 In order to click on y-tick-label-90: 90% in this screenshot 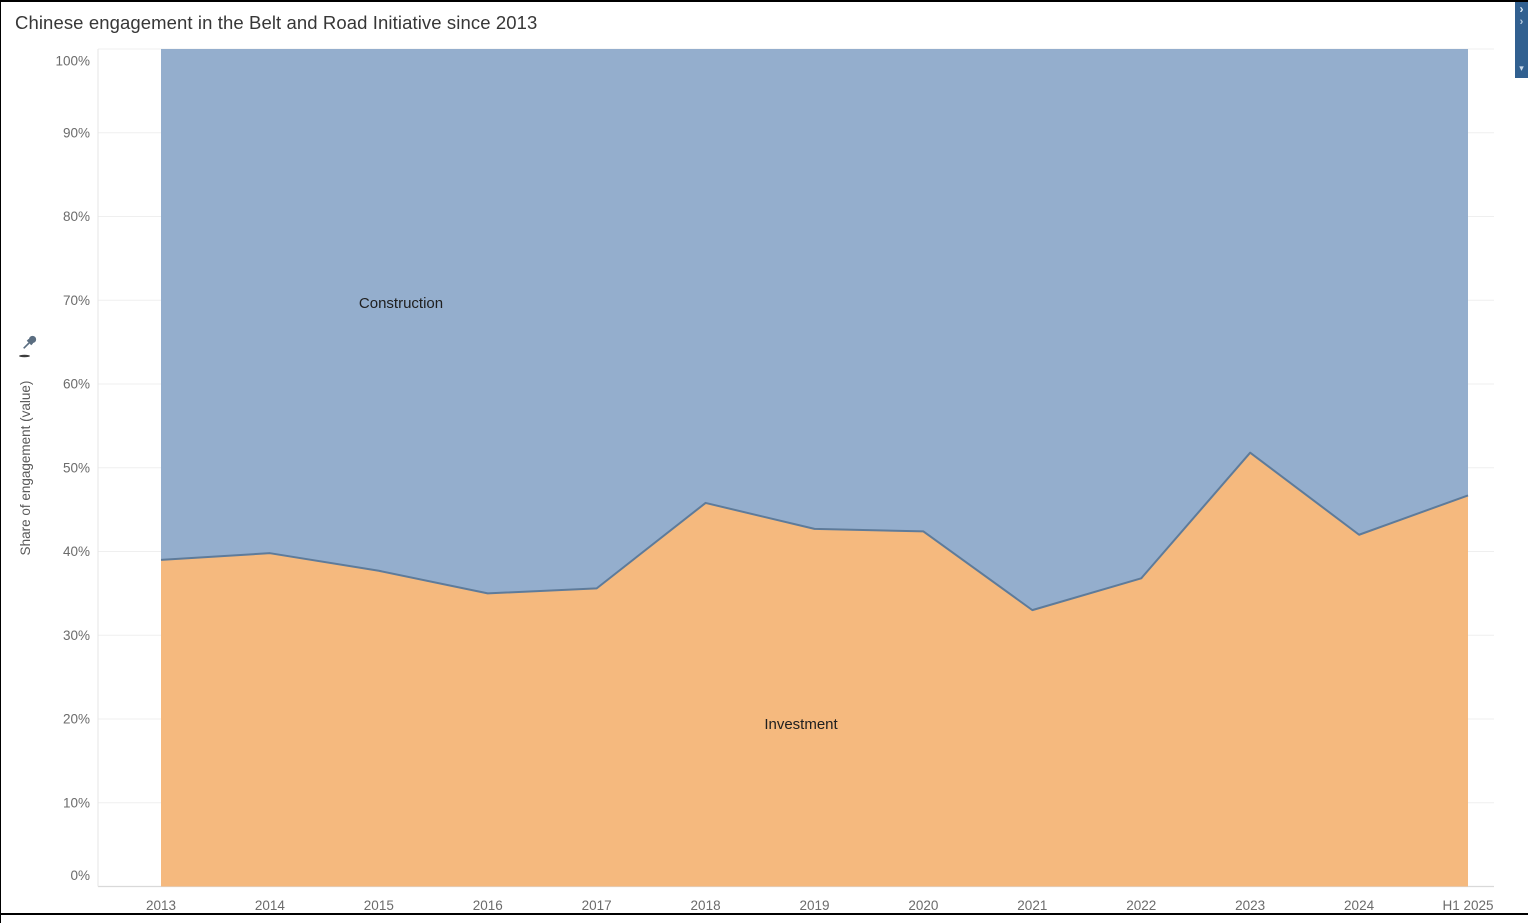, I will do `click(76, 132)`.